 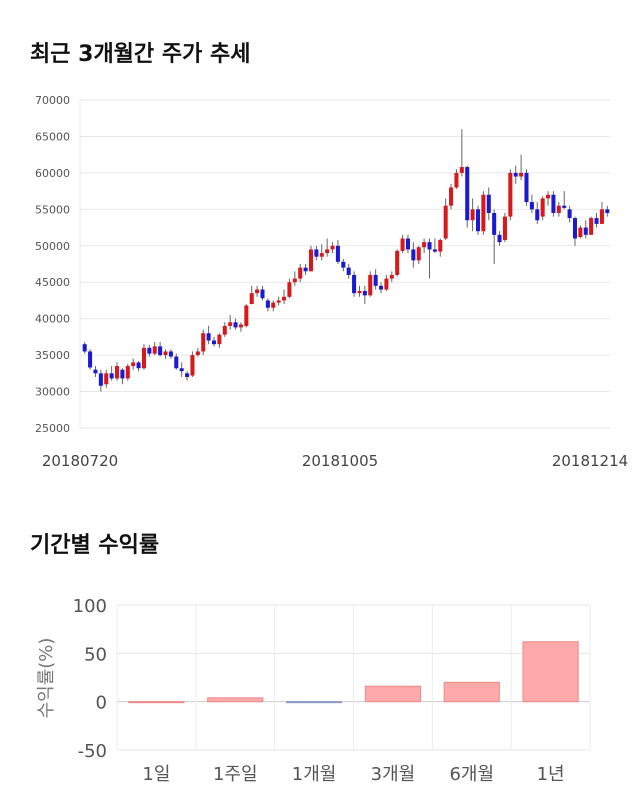 What do you see at coordinates (90, 606) in the screenshot?
I see `y-tick-label: 100` at bounding box center [90, 606].